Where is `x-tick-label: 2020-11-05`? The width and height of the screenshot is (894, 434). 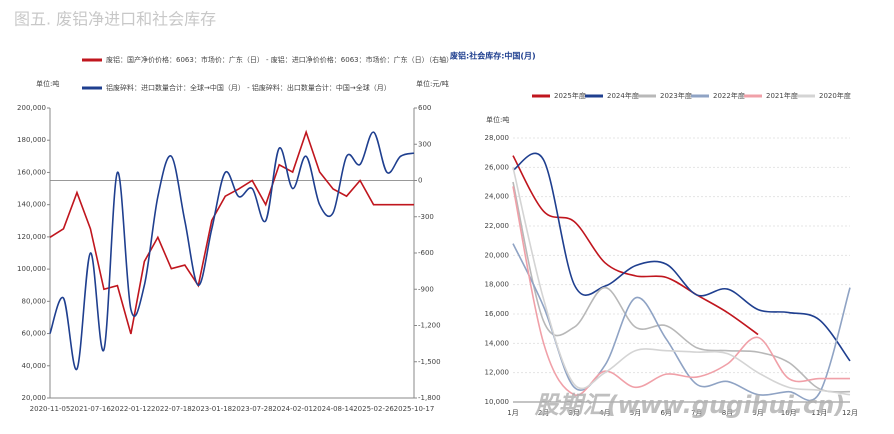
x-tick-label: 2020-11-05 is located at coordinates (50, 409).